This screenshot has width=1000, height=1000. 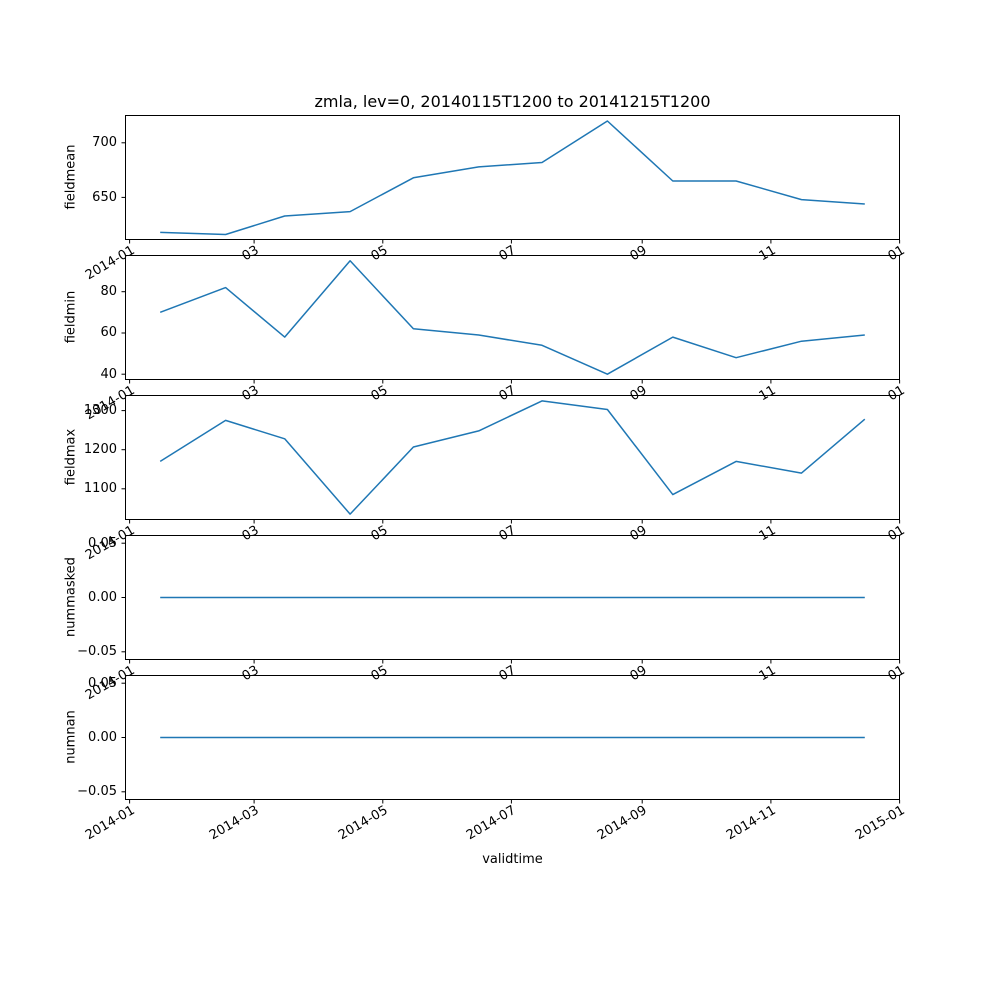 I want to click on x-tick-label: 2014-11, so click(x=751, y=823).